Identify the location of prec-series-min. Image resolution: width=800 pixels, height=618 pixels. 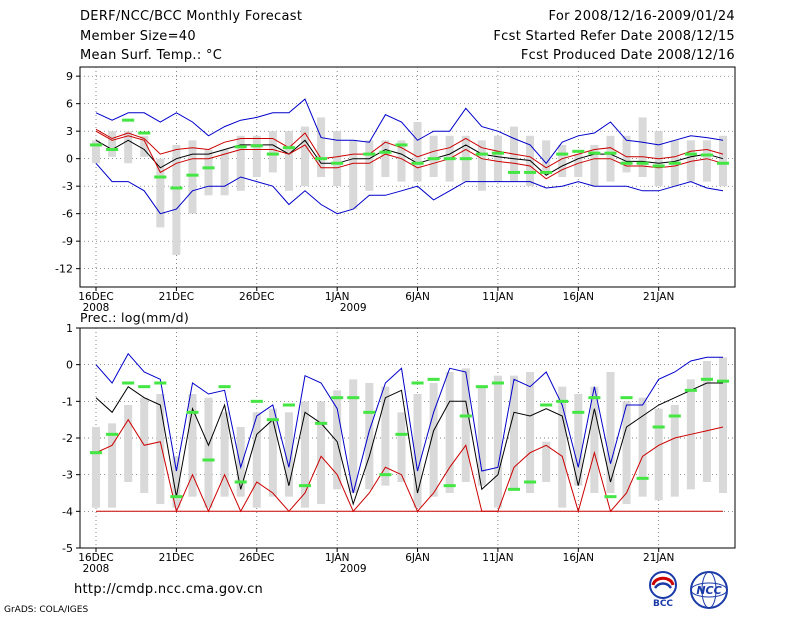
(409, 466).